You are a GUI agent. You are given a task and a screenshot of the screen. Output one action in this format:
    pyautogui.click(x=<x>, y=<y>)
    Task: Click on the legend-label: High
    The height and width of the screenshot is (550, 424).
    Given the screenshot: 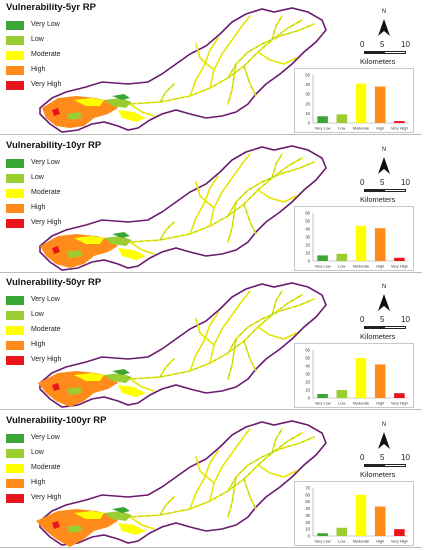 What is the action you would take?
    pyautogui.click(x=38, y=207)
    